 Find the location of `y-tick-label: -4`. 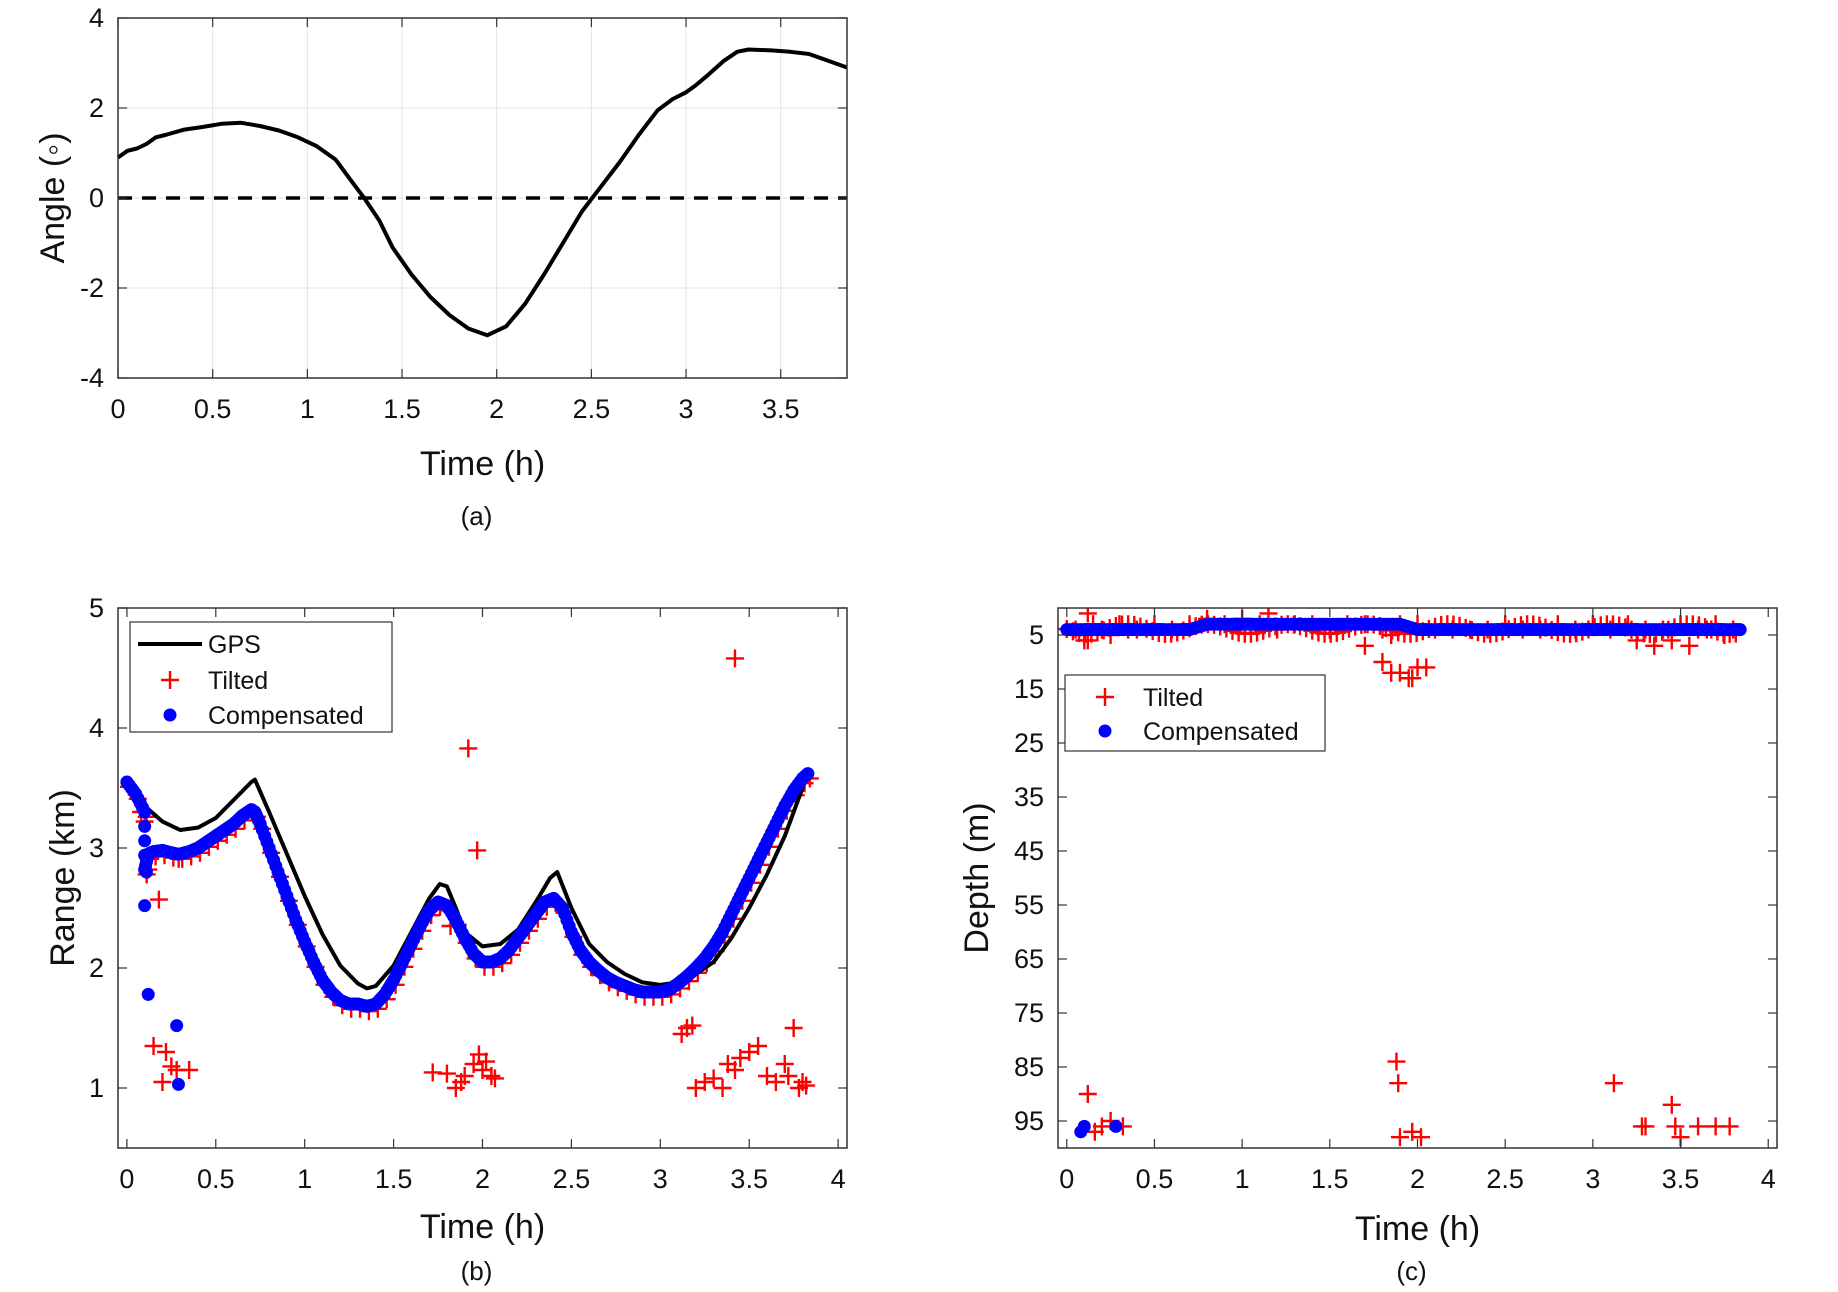

y-tick-label: -4 is located at coordinates (92, 378).